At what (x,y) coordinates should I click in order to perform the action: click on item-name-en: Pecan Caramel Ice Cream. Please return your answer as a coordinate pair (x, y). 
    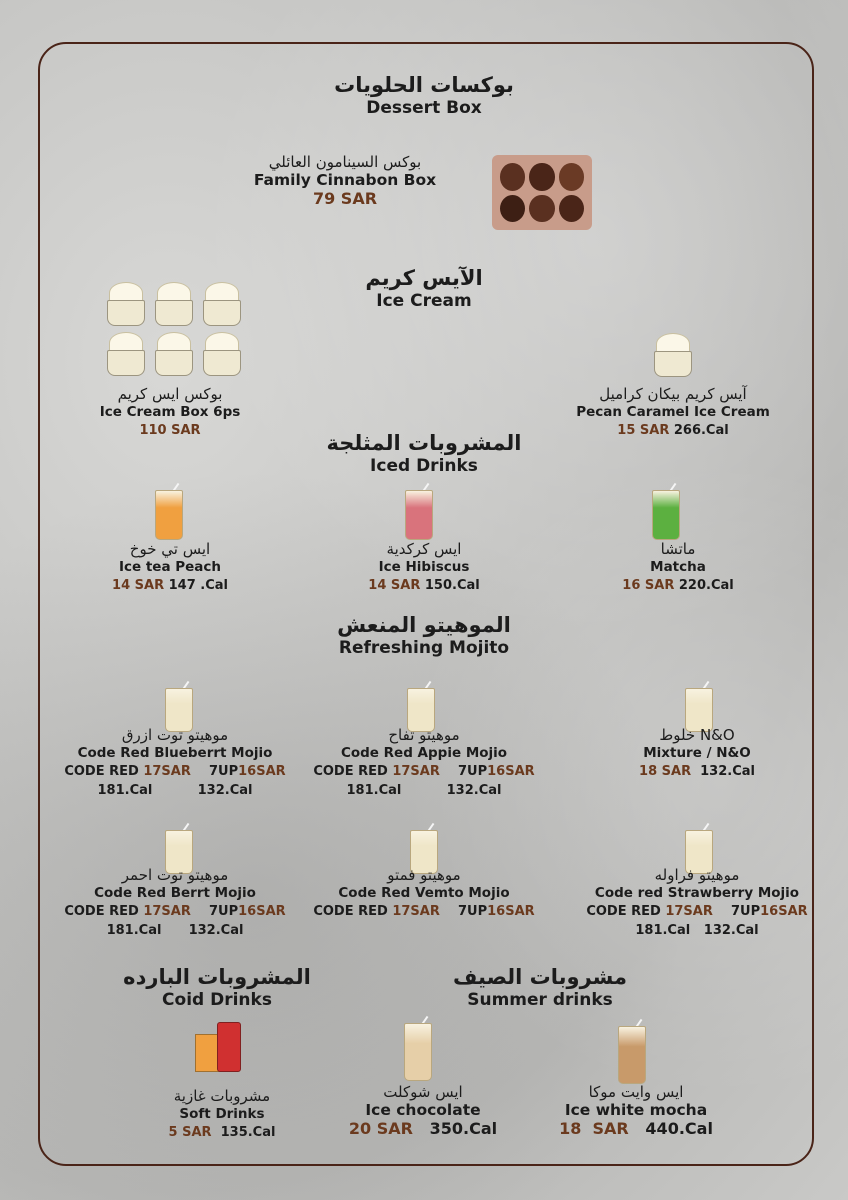
    Looking at the image, I should click on (673, 412).